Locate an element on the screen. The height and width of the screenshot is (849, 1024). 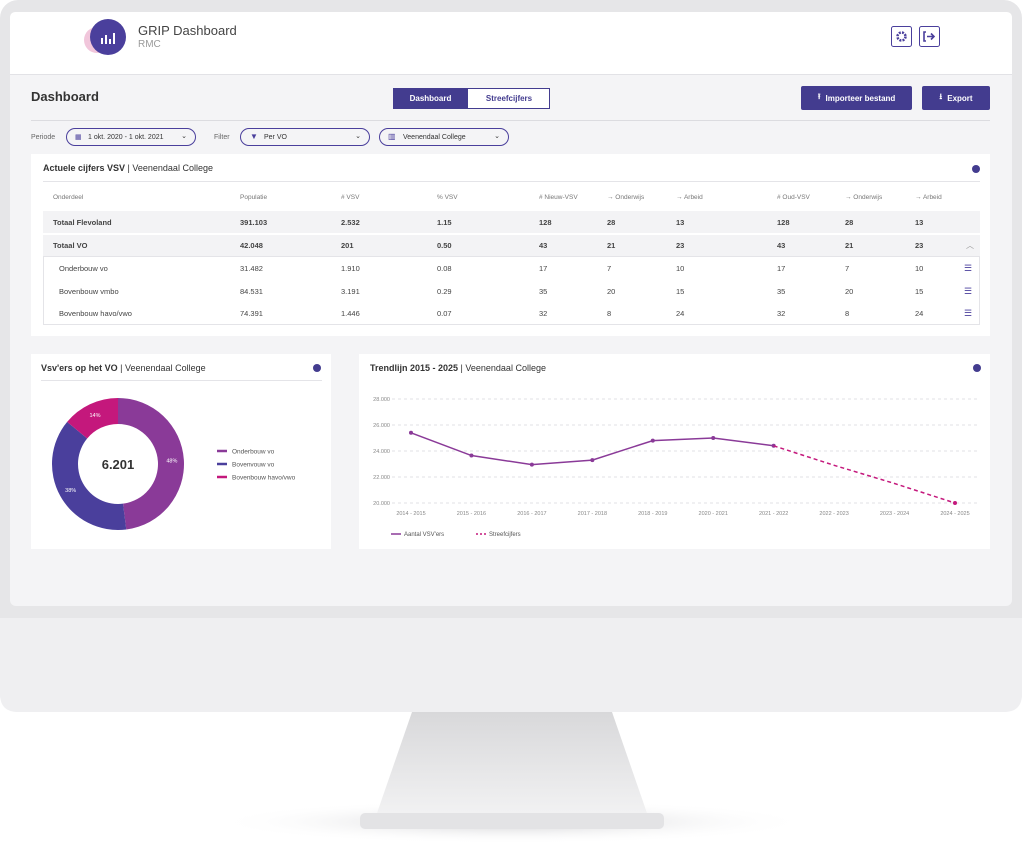
table-cell: Totaal Flevoland is located at coordinates (82, 222).